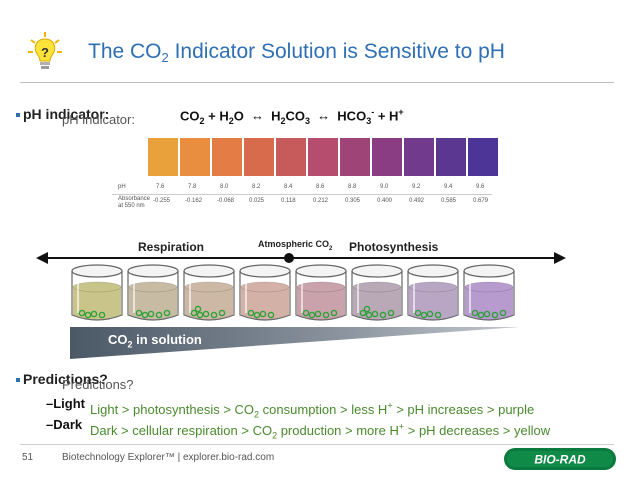 The image size is (638, 479). What do you see at coordinates (394, 247) in the screenshot?
I see `photosynthesis-label: Photosynthesis` at bounding box center [394, 247].